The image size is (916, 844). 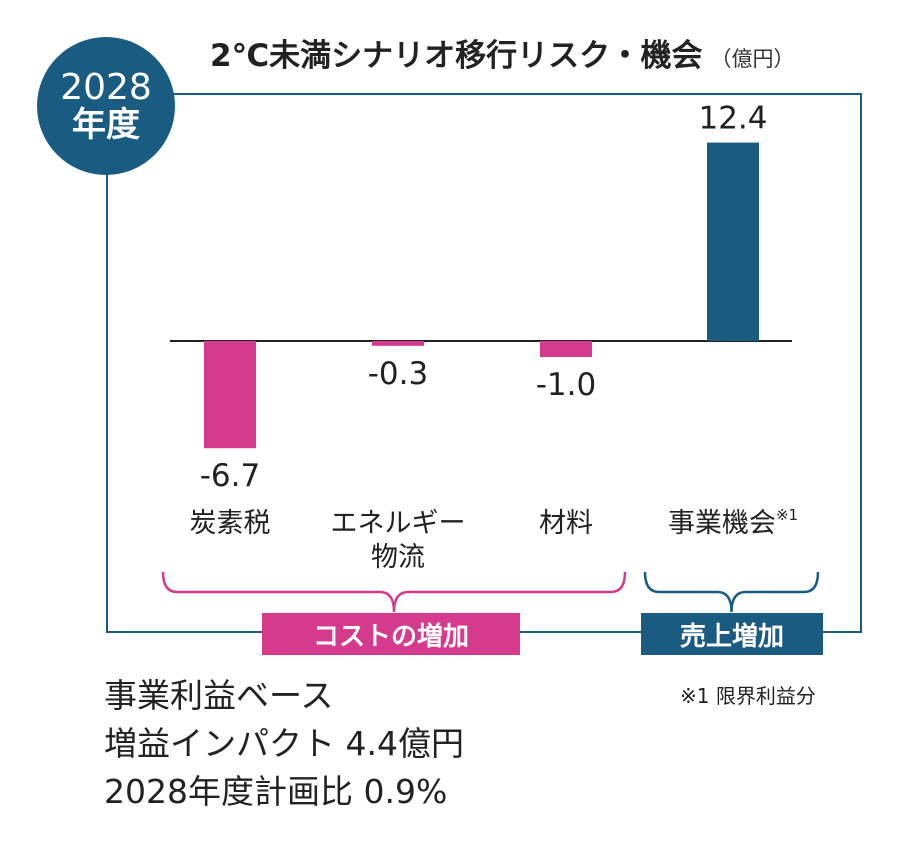 What do you see at coordinates (276, 791) in the screenshot?
I see `summary-line-3: 2028年度計画比 0.9%` at bounding box center [276, 791].